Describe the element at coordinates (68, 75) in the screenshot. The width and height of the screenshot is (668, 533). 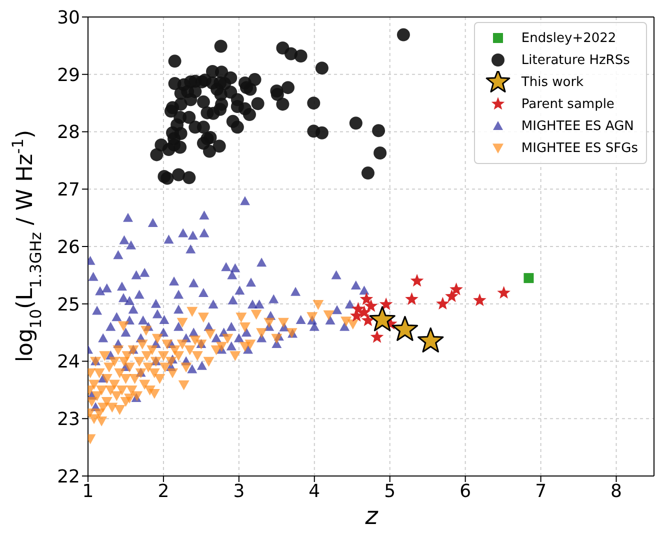
I see `y-tick-label: 29` at that location.